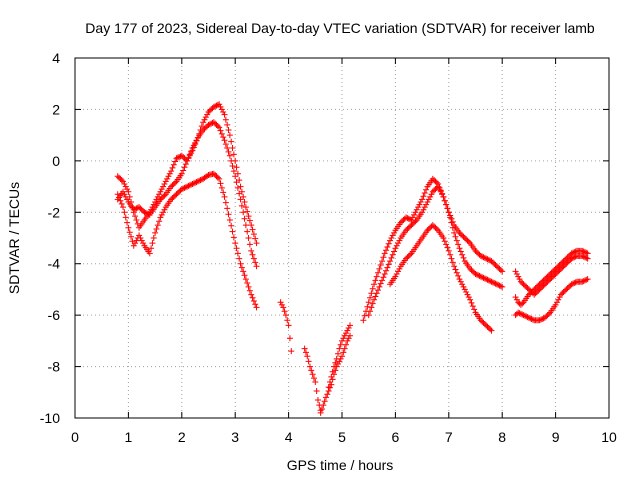  What do you see at coordinates (50, 418) in the screenshot?
I see `y-tick-label: -10` at bounding box center [50, 418].